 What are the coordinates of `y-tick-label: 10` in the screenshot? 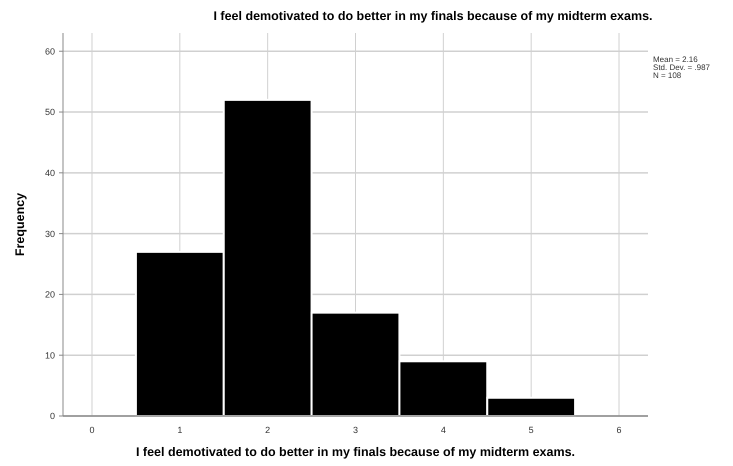 It's located at (49, 355).